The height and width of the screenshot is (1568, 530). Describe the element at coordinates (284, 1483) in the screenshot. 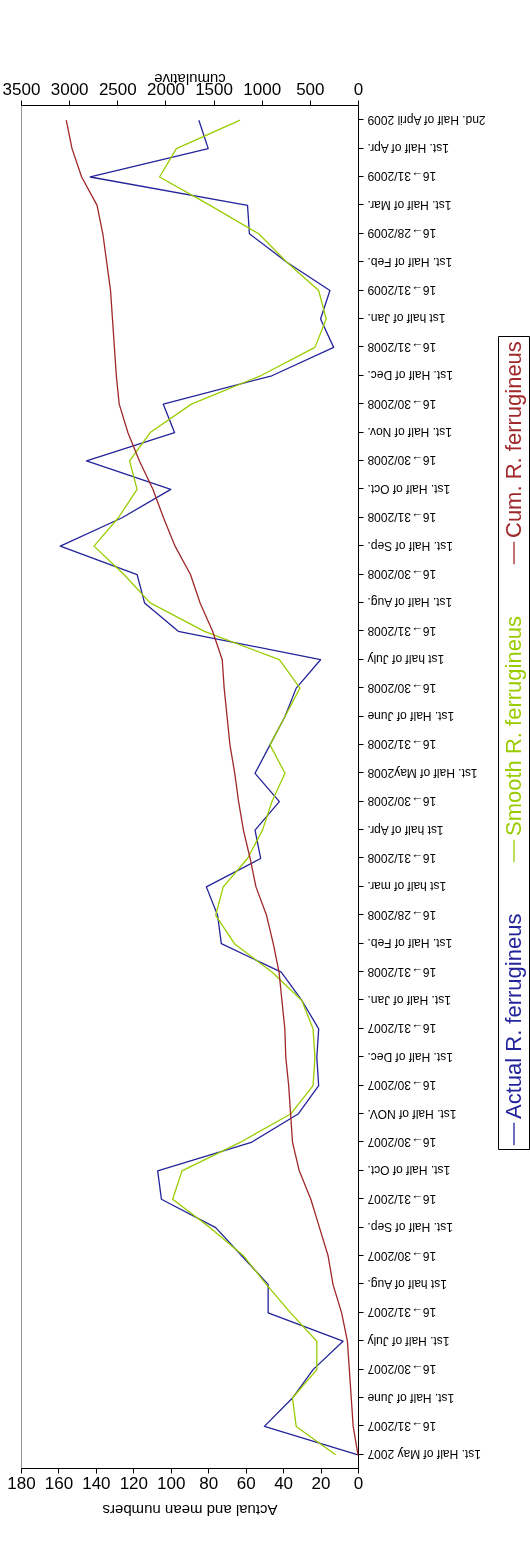

I see `x-tick-label: 40` at that location.